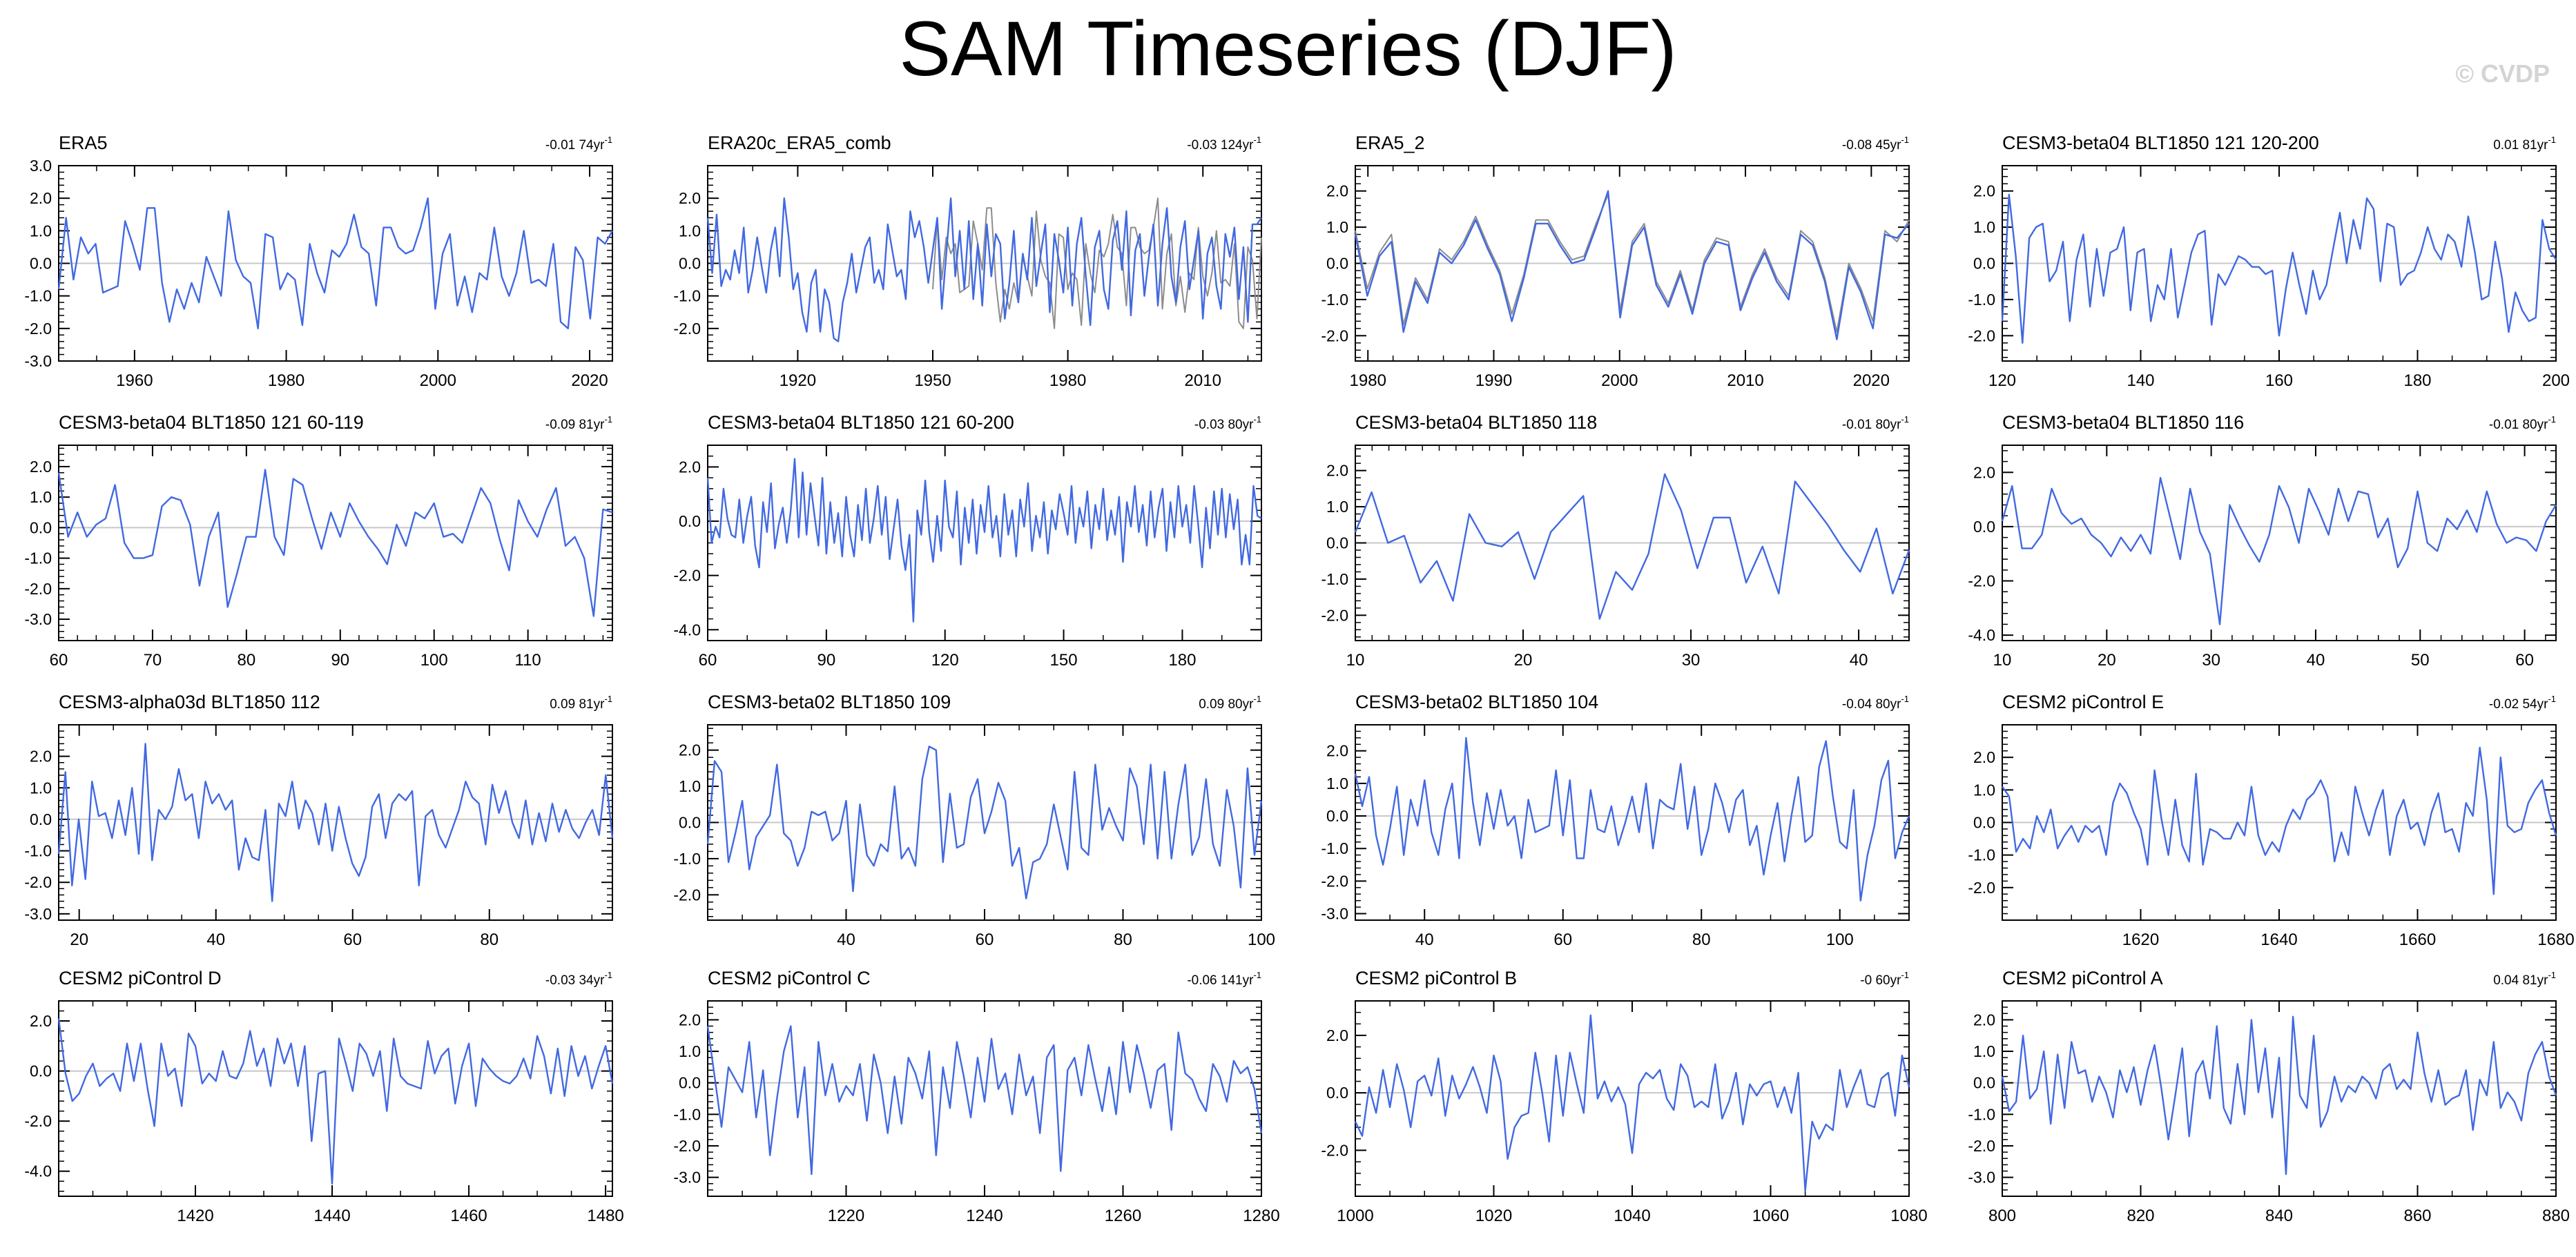  Describe the element at coordinates (1885, 979) in the screenshot. I see `panel-trend: -0 60yr-1` at that location.